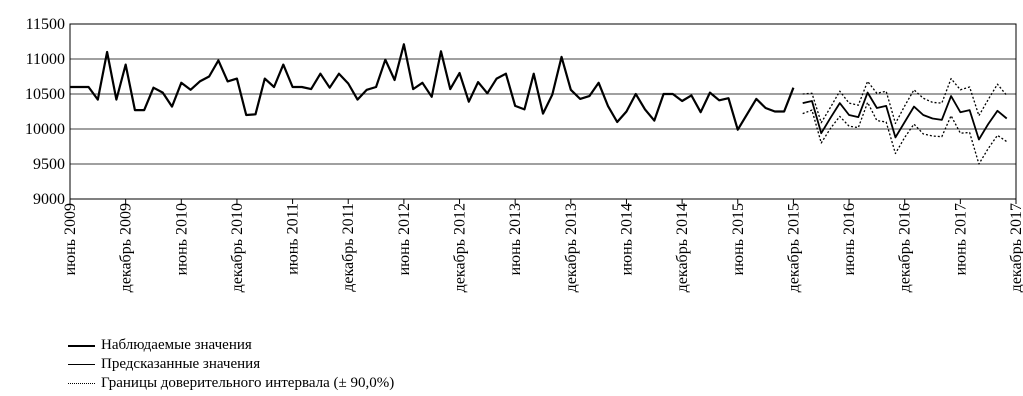 This screenshot has width=1023, height=396. I want to click on x-tick-label: июнь 2017, so click(960, 239).